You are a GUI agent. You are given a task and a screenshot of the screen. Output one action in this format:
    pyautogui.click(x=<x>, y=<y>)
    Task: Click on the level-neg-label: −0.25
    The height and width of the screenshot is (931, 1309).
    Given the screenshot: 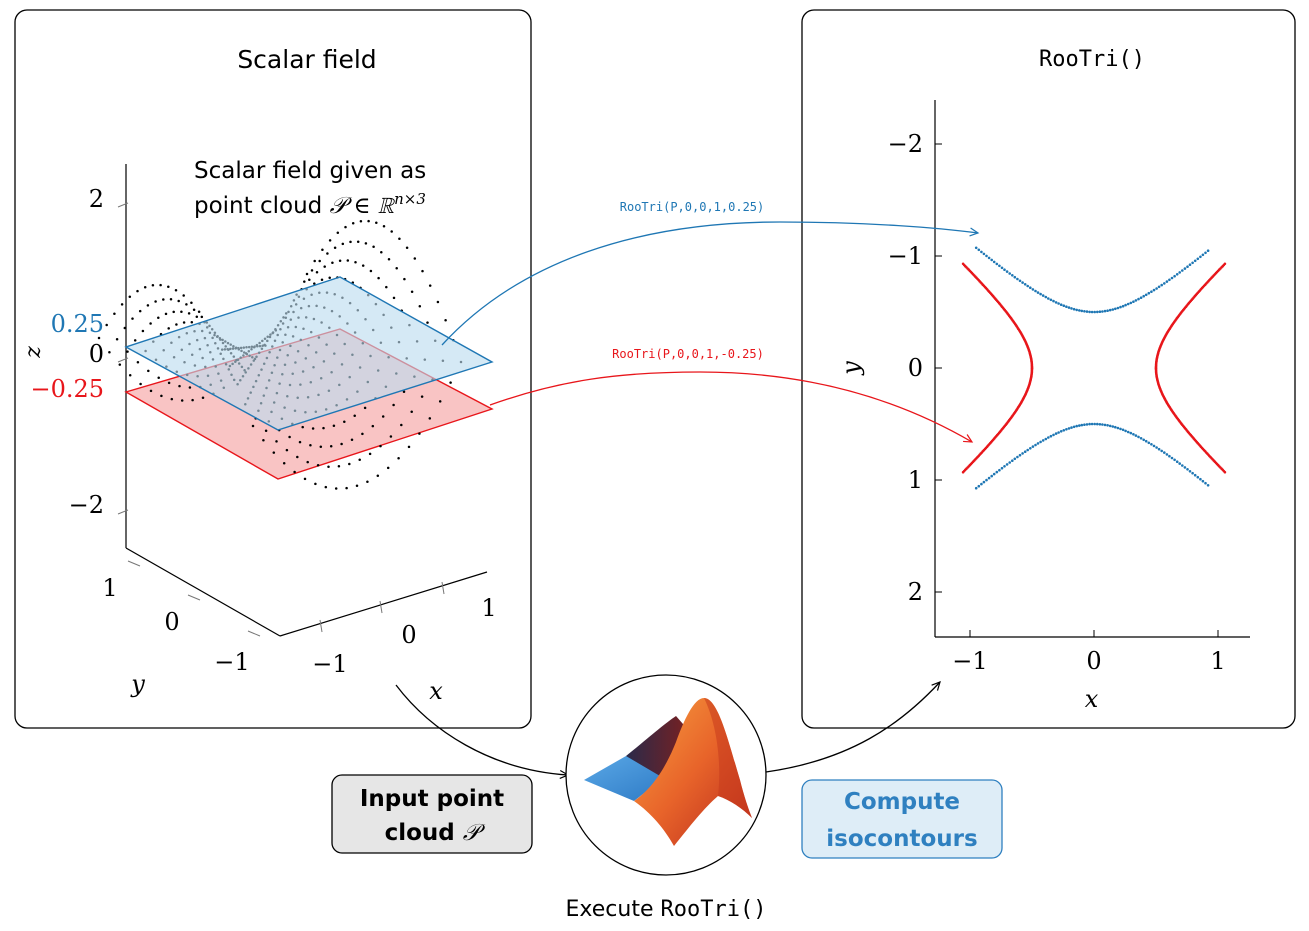 What is the action you would take?
    pyautogui.click(x=67, y=389)
    